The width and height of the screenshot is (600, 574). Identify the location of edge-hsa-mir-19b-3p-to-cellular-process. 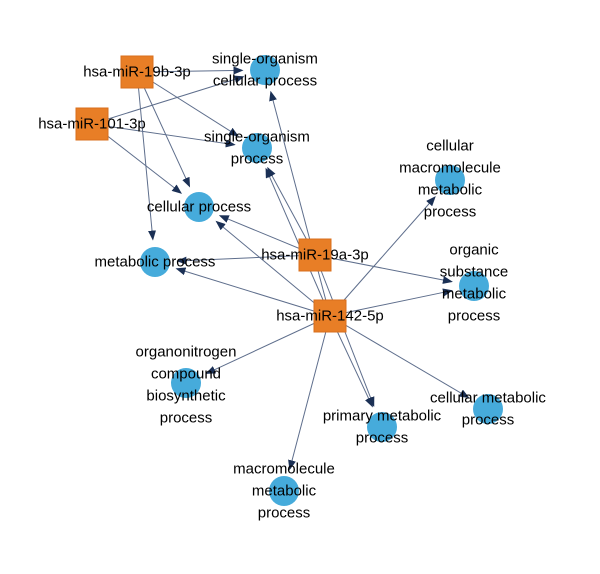
(163, 129).